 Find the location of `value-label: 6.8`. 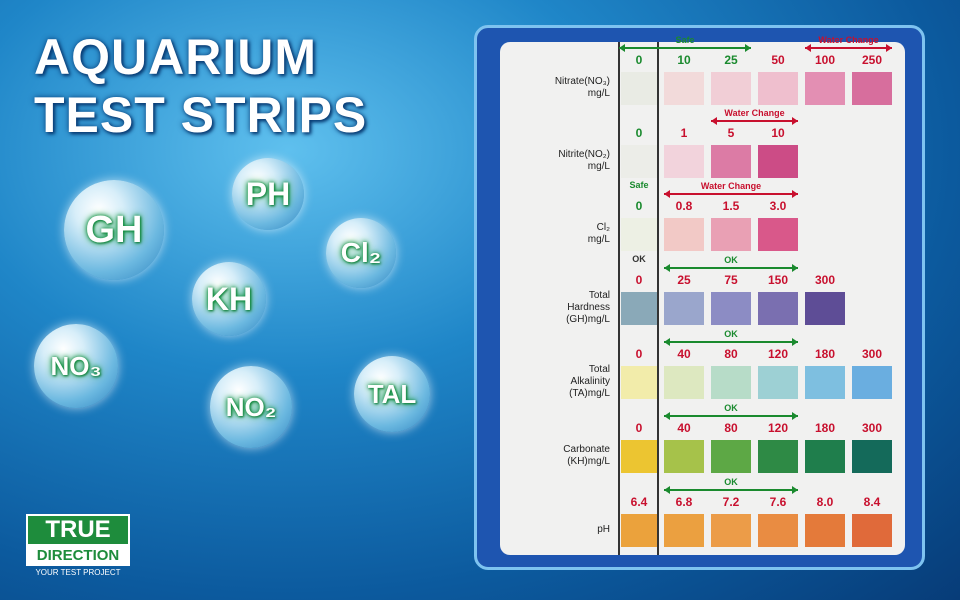

value-label: 6.8 is located at coordinates (684, 502).